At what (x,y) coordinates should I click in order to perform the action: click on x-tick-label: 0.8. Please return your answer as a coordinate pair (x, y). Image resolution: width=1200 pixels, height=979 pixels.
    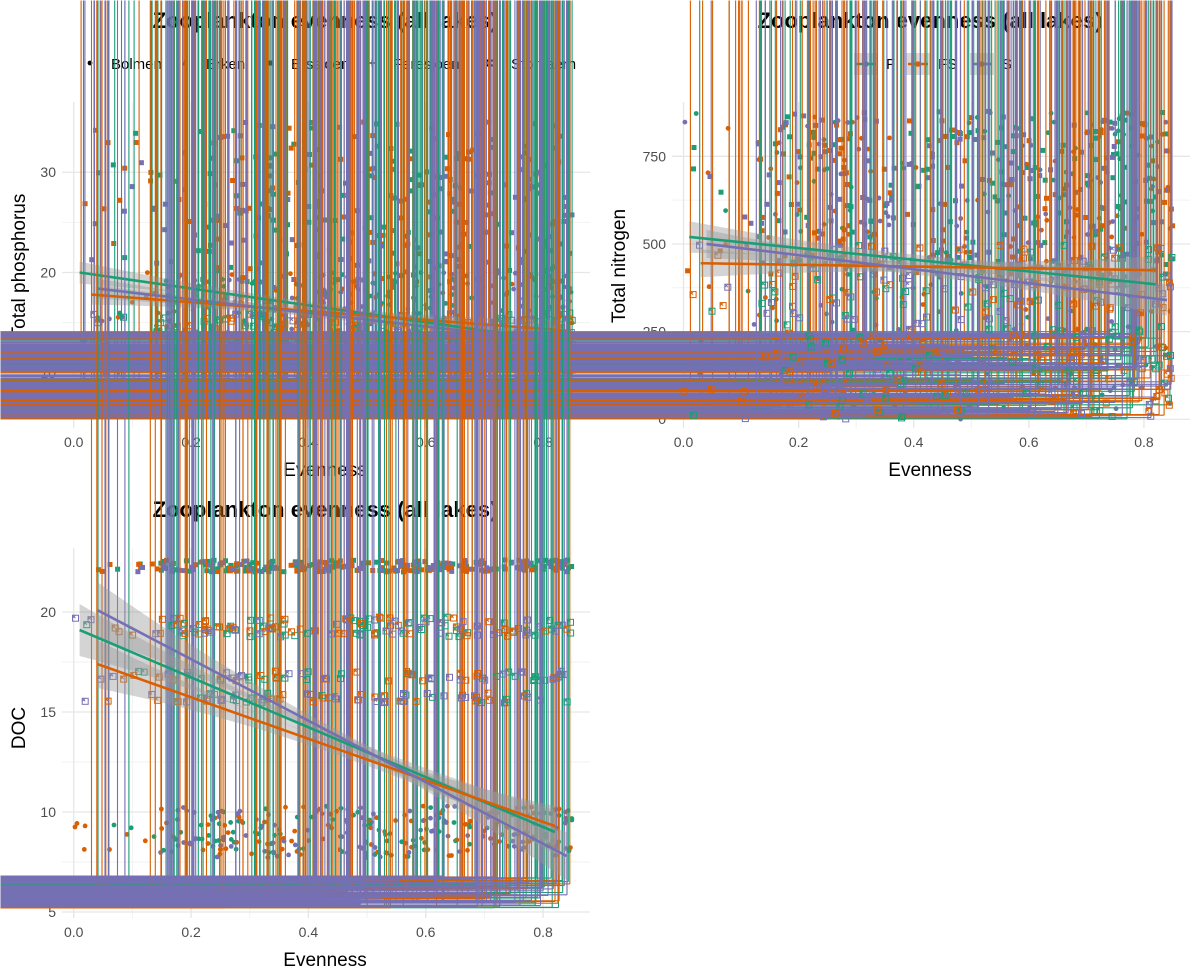
    Looking at the image, I should click on (543, 932).